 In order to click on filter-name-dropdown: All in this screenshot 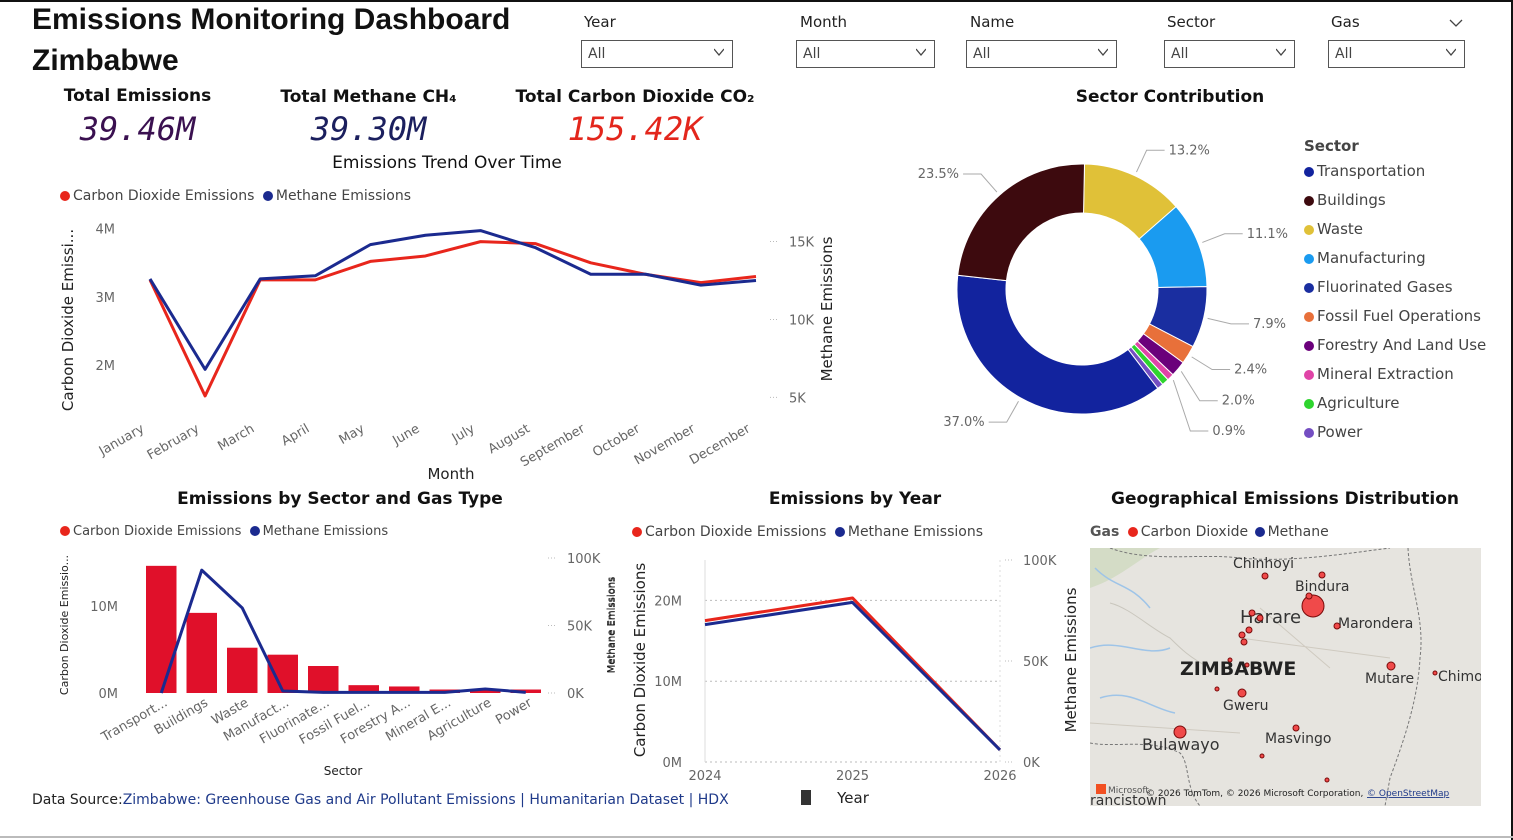, I will do `click(1041, 54)`.